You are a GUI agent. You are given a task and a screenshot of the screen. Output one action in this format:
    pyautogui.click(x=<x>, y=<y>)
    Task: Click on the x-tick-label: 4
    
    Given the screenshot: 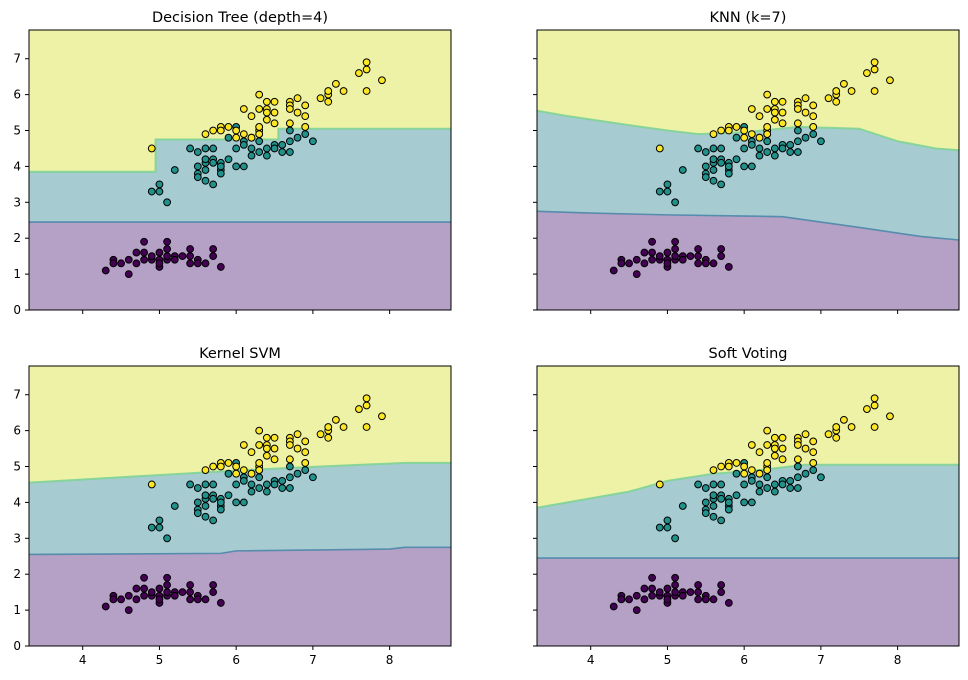 What is the action you would take?
    pyautogui.click(x=591, y=660)
    